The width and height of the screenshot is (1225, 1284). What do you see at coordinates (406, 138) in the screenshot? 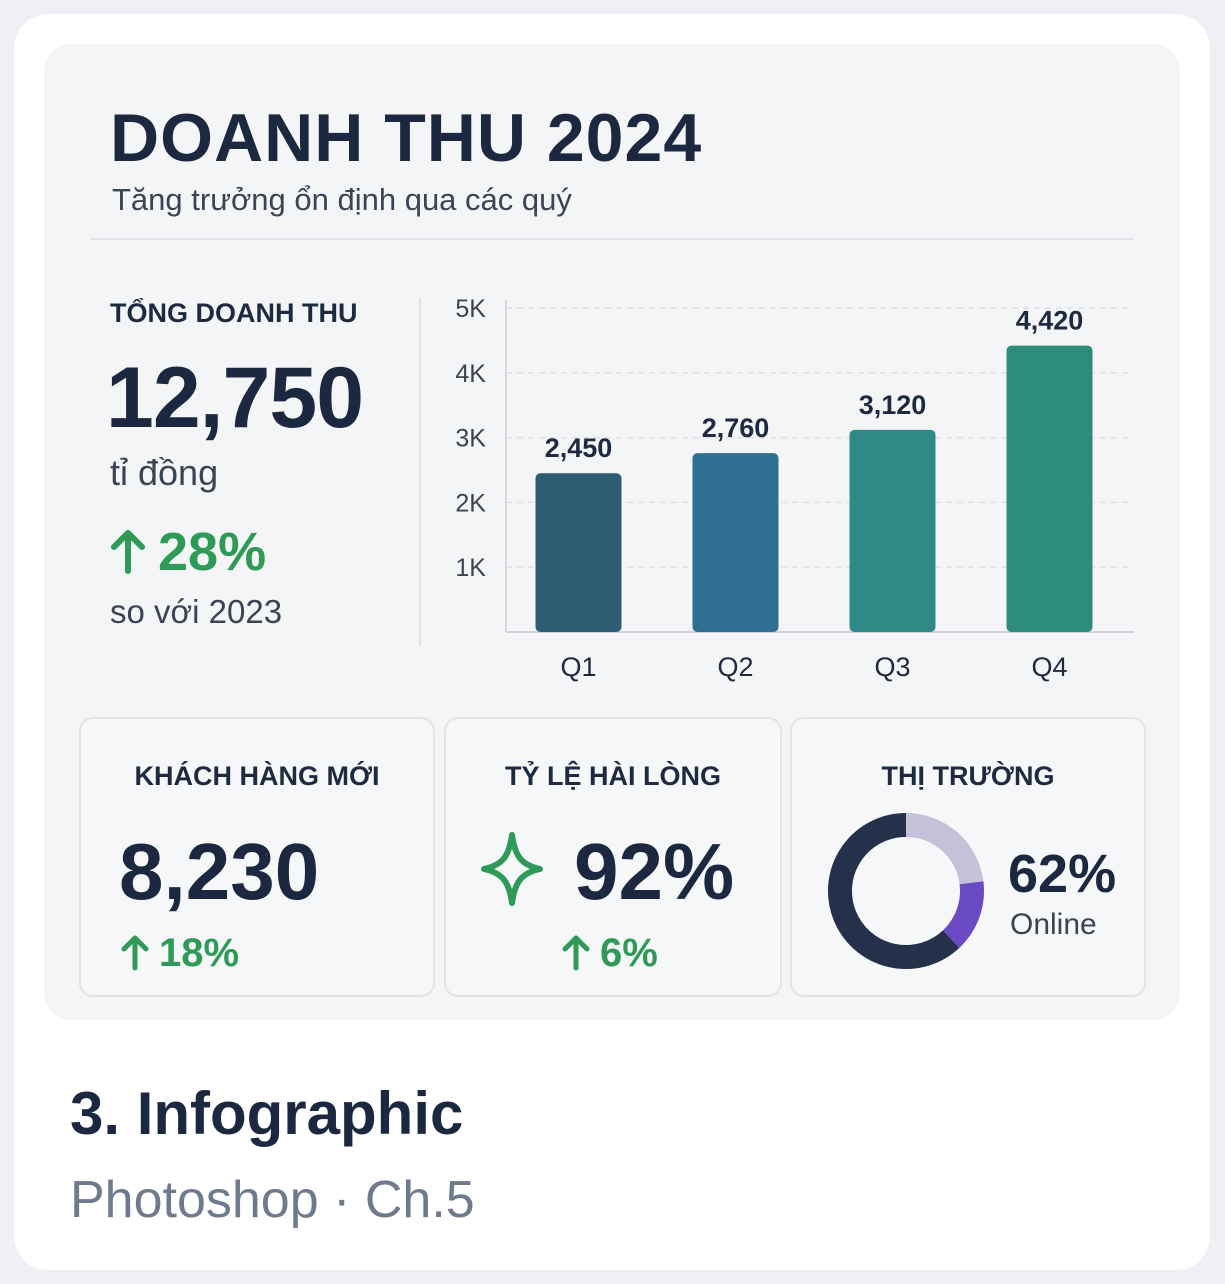
I see `page-title: DOANH THU 2024` at bounding box center [406, 138].